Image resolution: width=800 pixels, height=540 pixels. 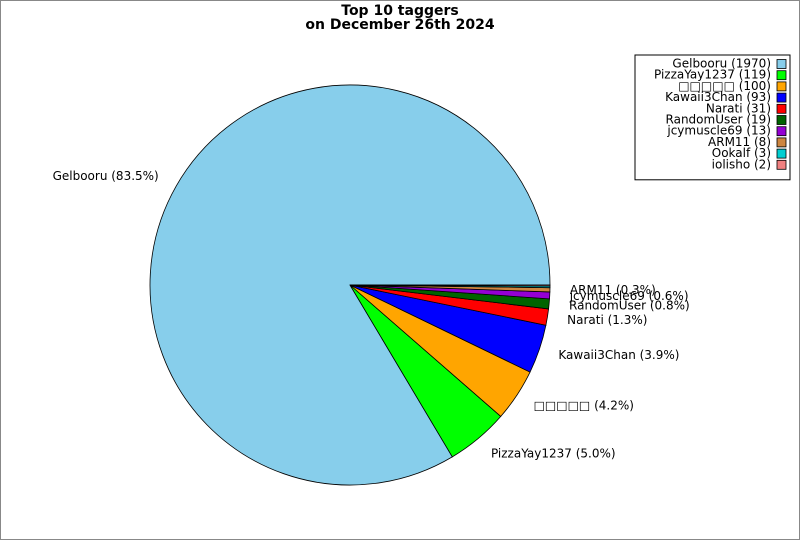 I want to click on legend-label: RandomUser (19), so click(x=718, y=120).